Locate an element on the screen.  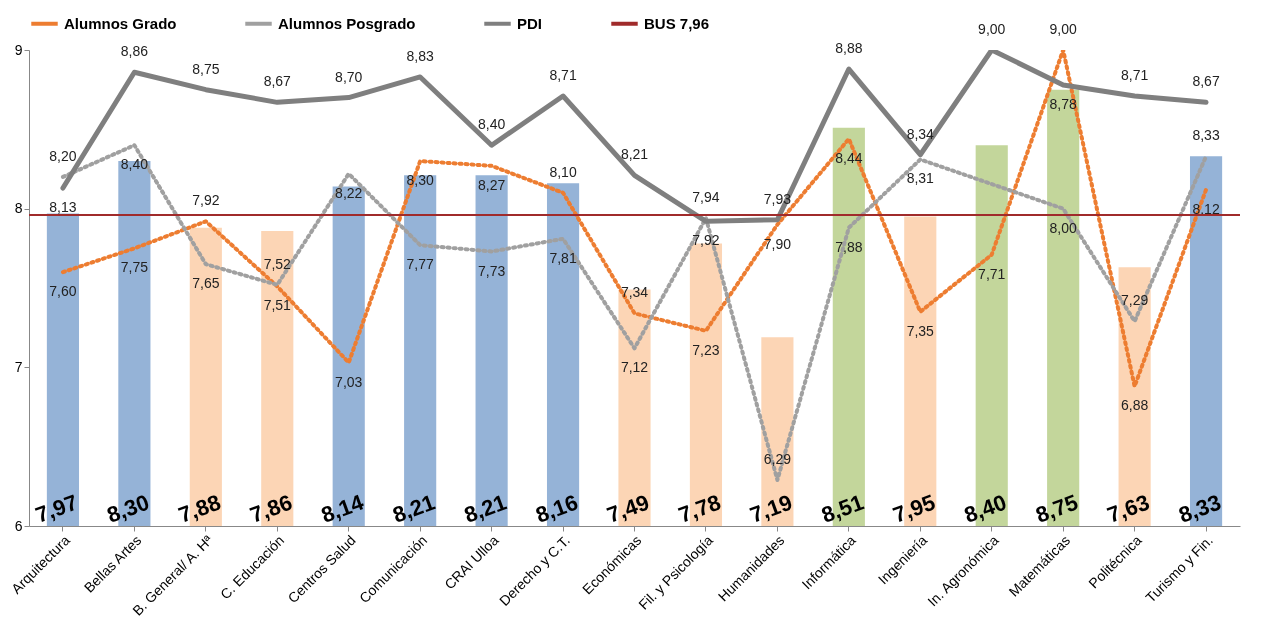
legend-label: BUS 7,96 is located at coordinates (677, 23).